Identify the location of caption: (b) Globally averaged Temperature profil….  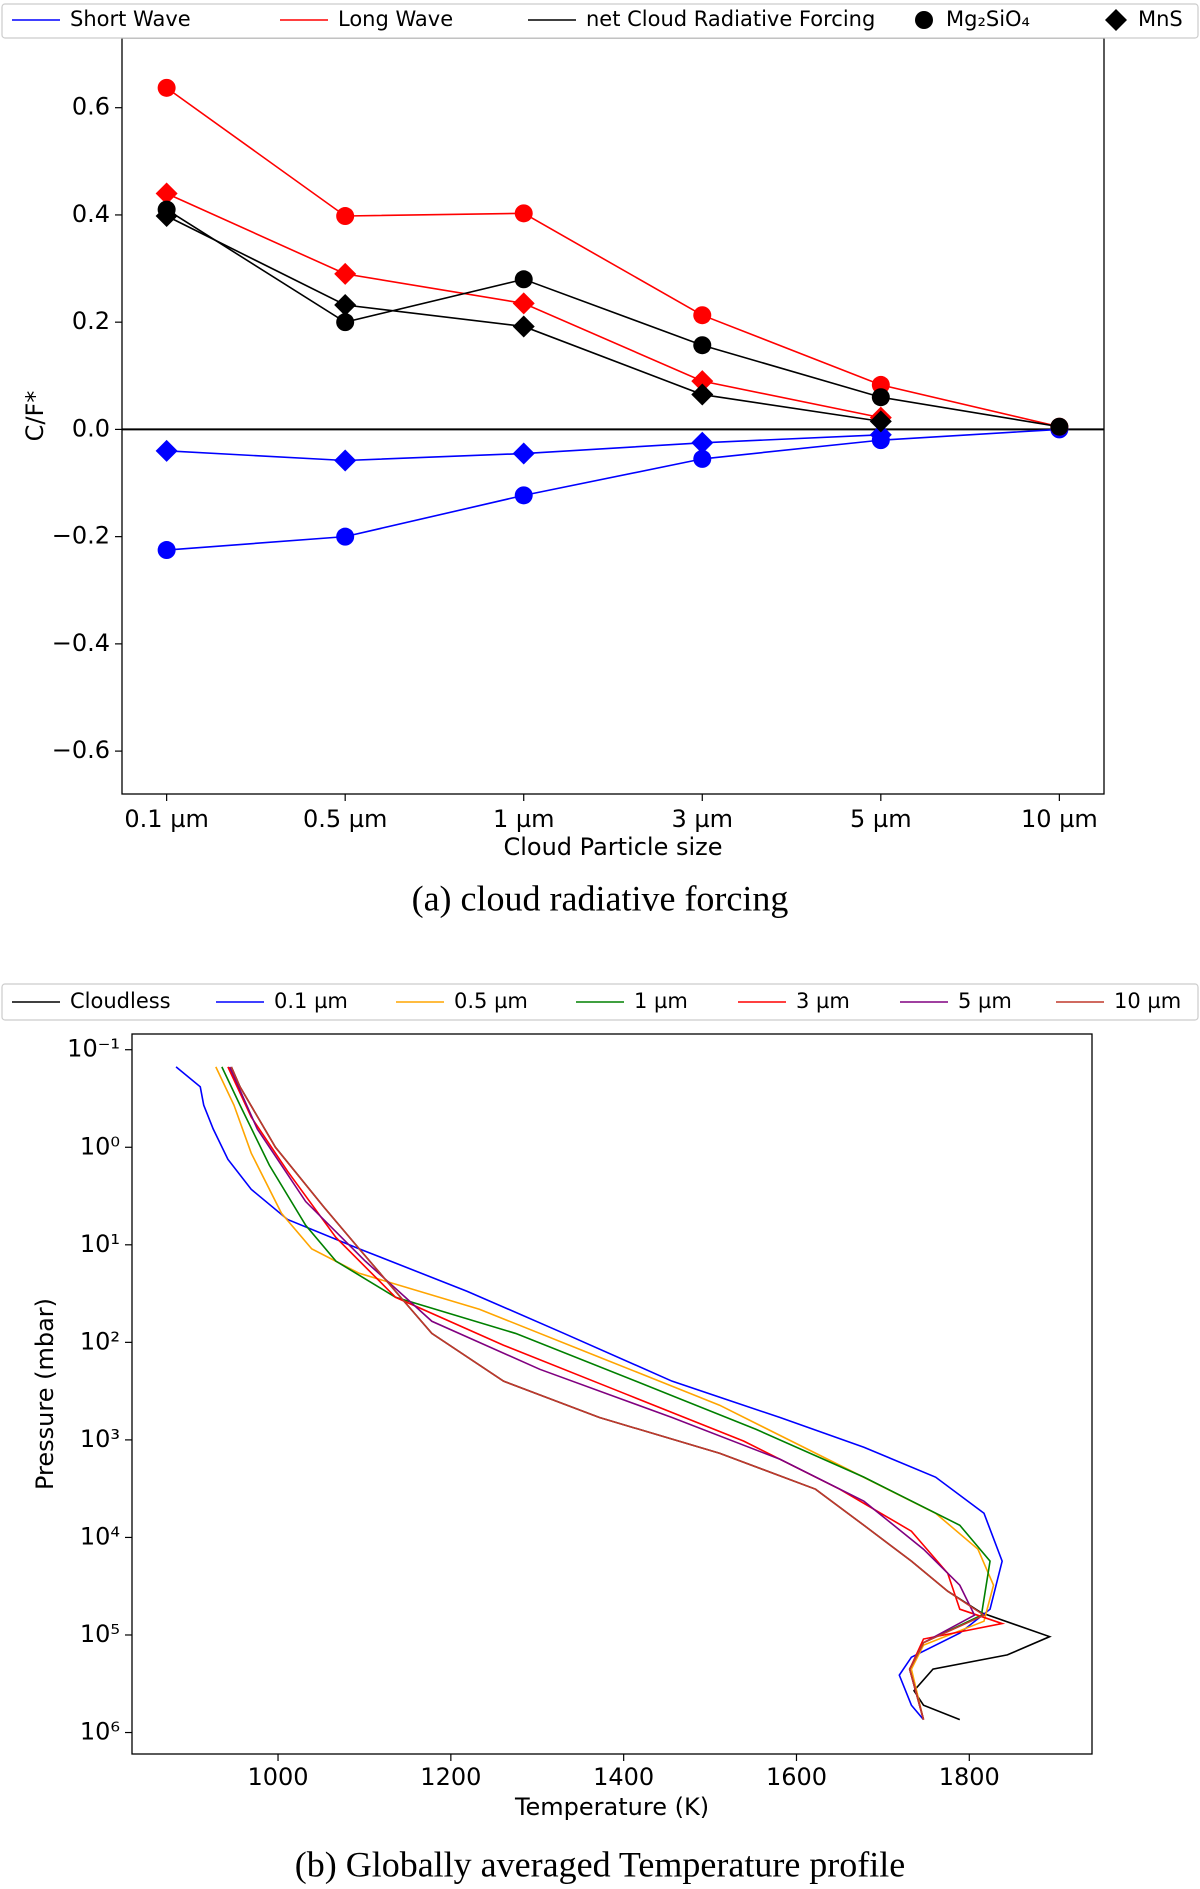
(600, 1864).